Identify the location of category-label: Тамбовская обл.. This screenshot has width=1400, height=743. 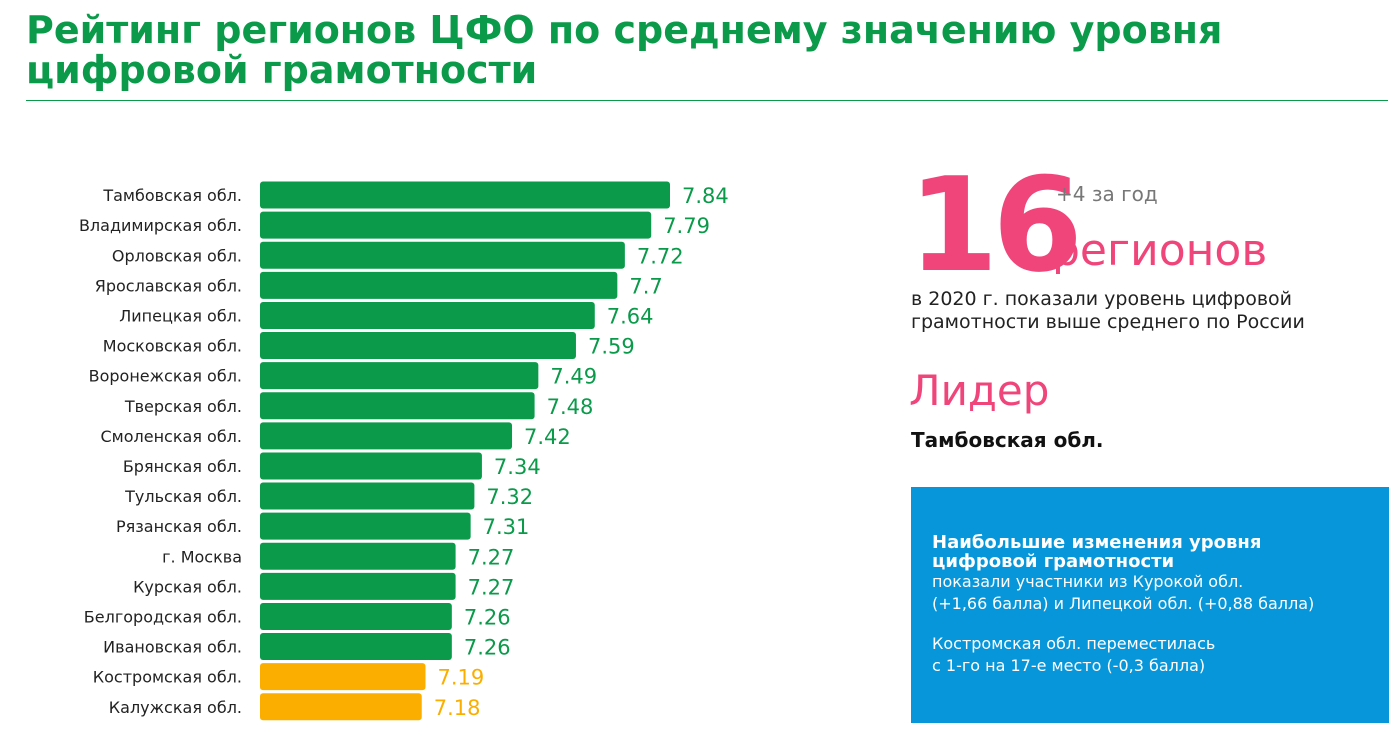
(172, 195).